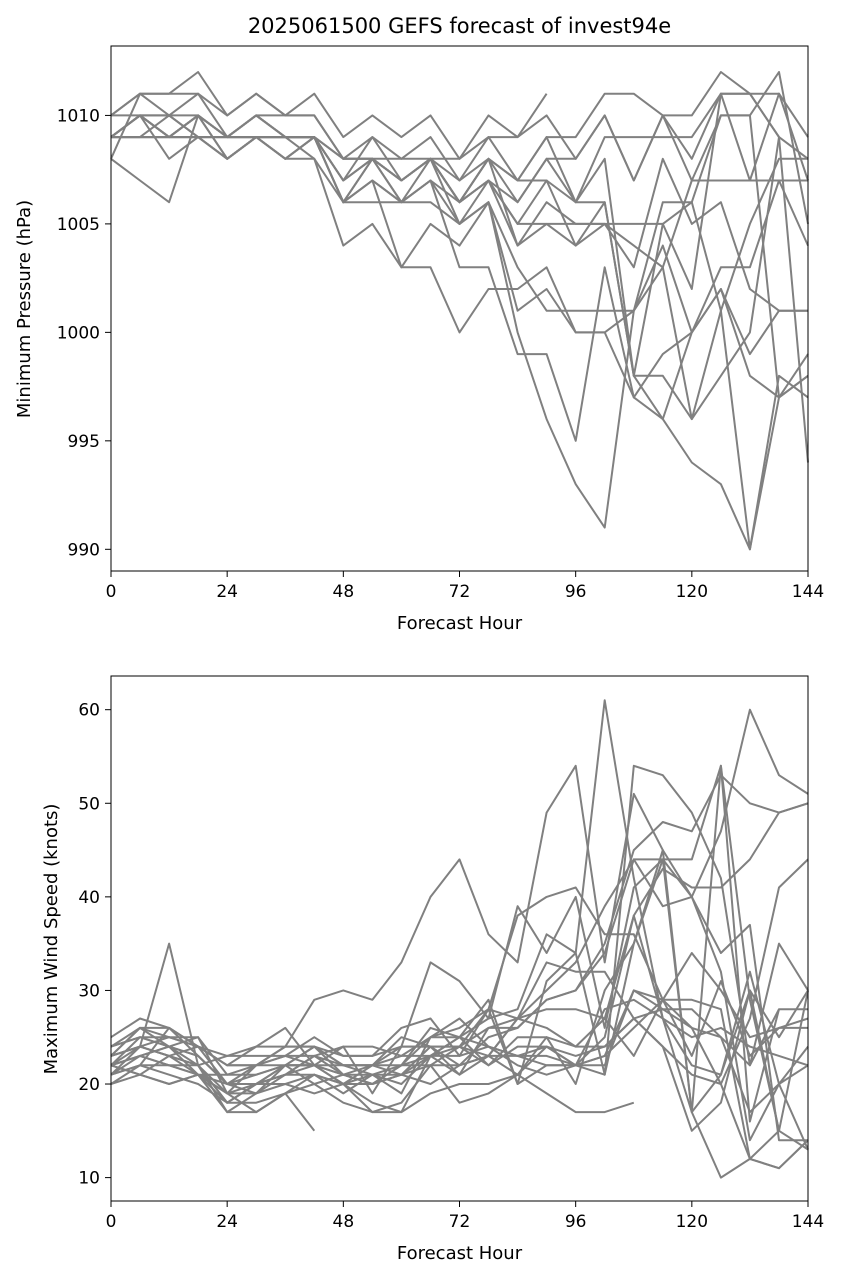 This screenshot has height=1279, width=843. What do you see at coordinates (89, 991) in the screenshot?
I see `y-tick-label: 30` at bounding box center [89, 991].